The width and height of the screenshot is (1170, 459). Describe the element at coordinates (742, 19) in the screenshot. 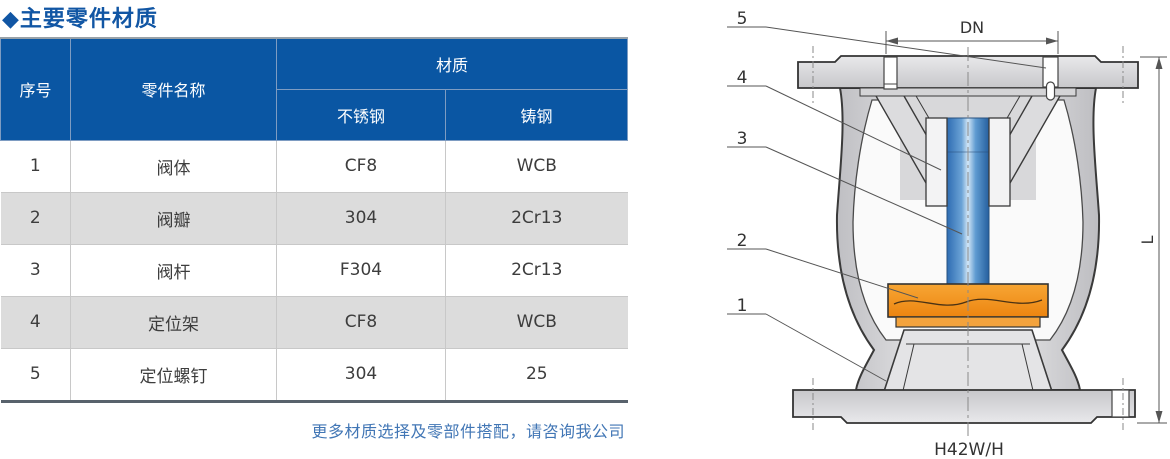

I see `callout-5: 5` at that location.